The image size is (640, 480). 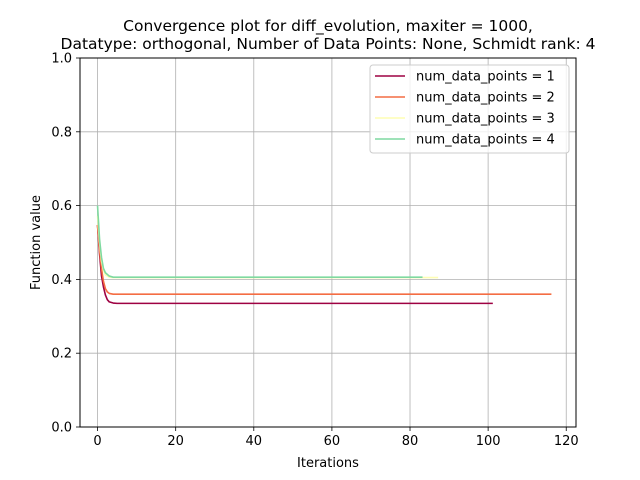 I want to click on legend-label-1: num_data_points = 1, so click(x=485, y=77).